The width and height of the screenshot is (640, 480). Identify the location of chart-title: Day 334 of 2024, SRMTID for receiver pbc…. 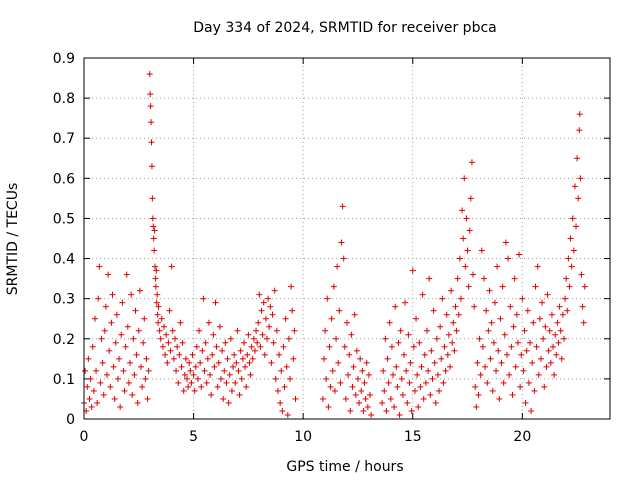
(344, 28).